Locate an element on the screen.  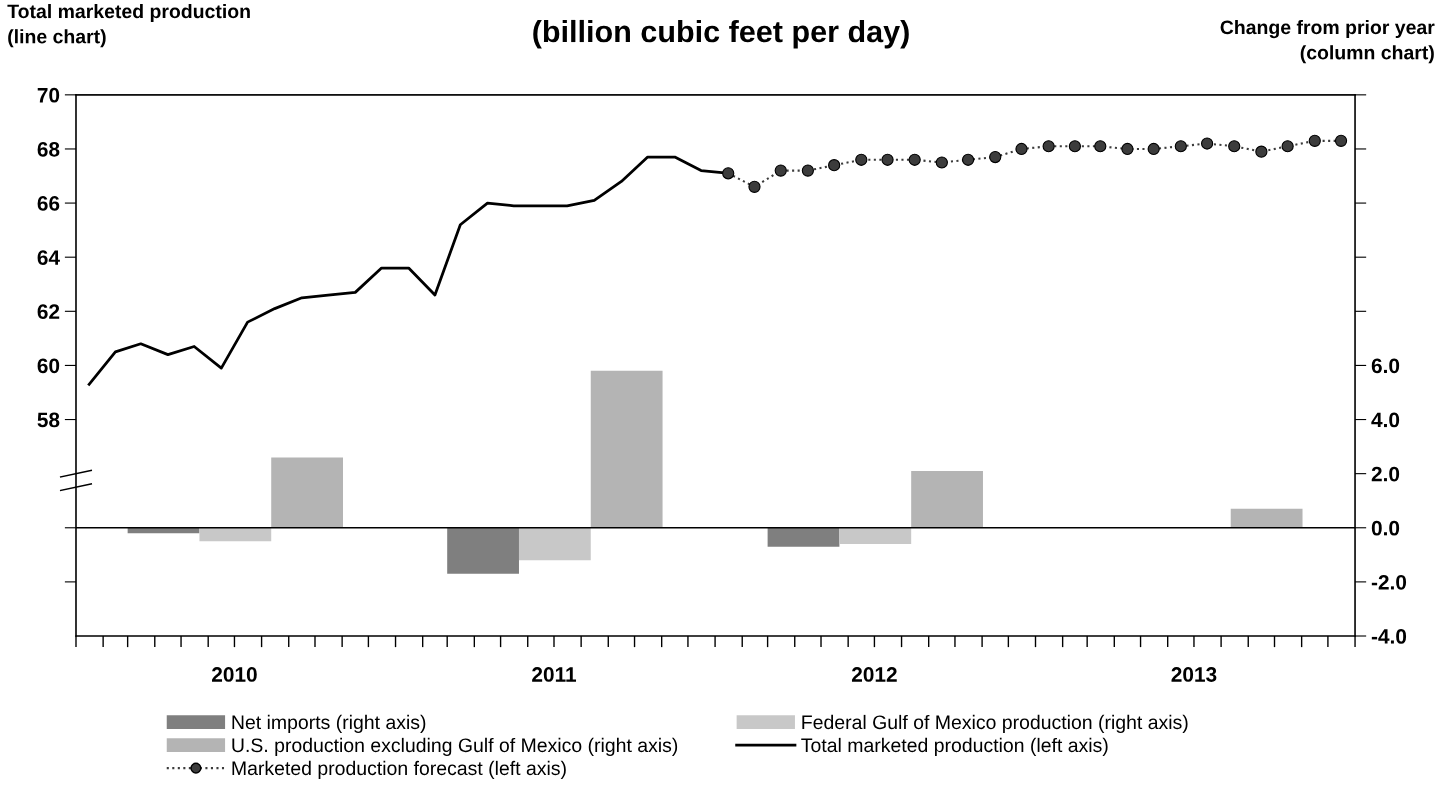
x-tick-label: 2010 is located at coordinates (234, 674).